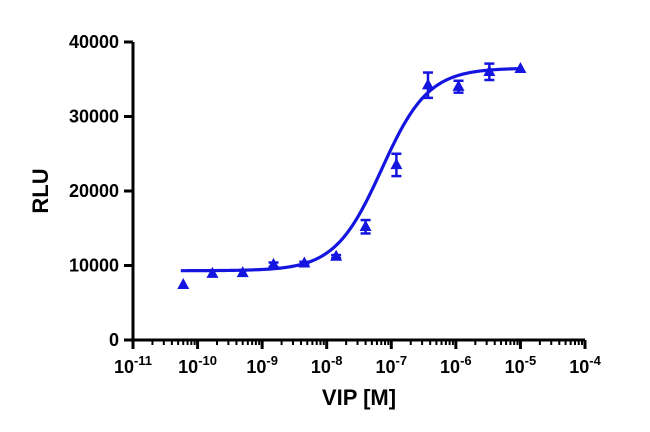  I want to click on y-tick-label: 40000, so click(94, 42).